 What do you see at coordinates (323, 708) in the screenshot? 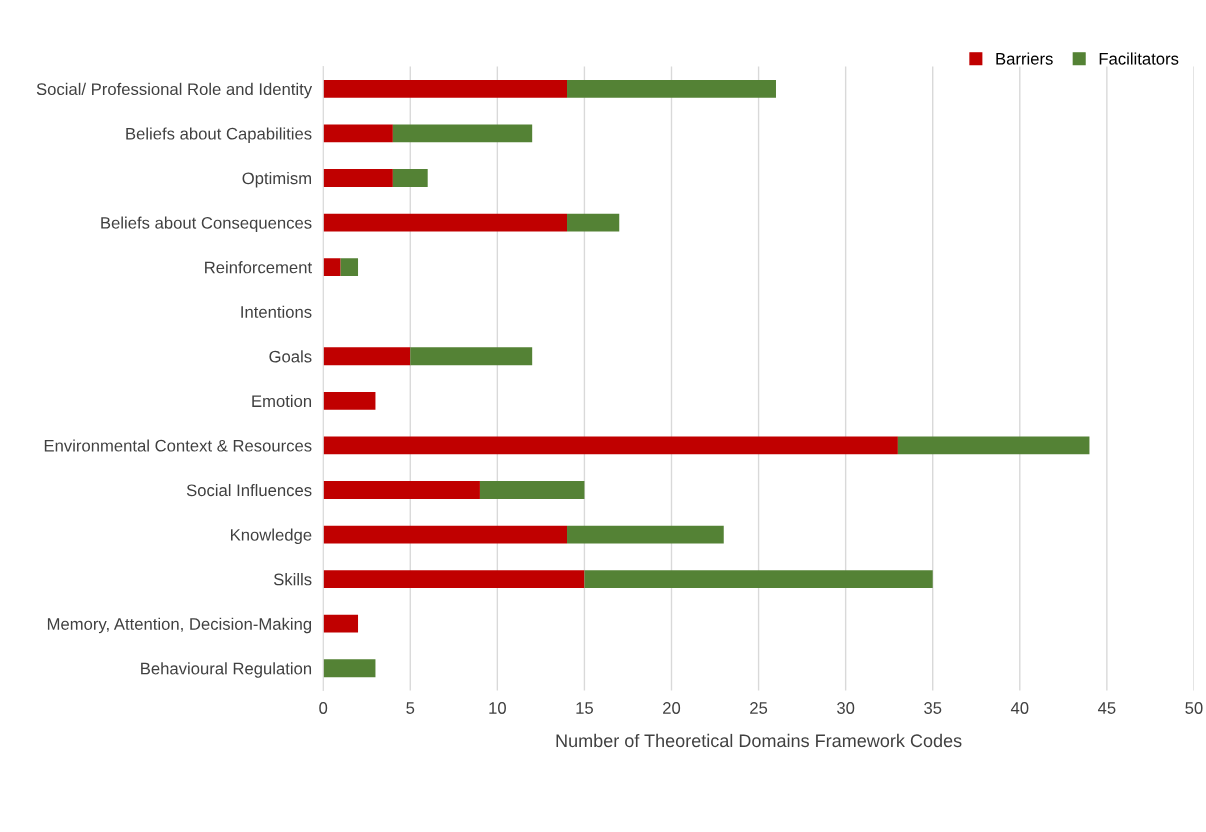
I see `x-tick-label: 0` at bounding box center [323, 708].